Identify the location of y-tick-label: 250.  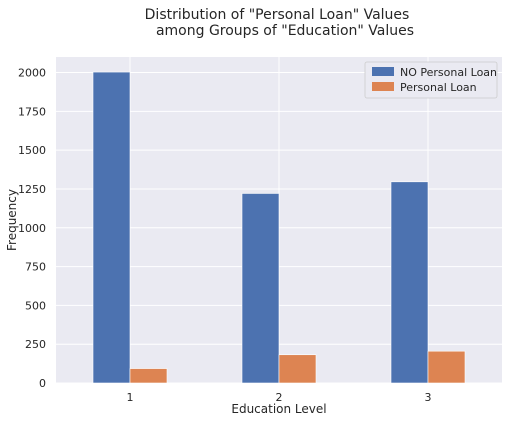
(35, 344).